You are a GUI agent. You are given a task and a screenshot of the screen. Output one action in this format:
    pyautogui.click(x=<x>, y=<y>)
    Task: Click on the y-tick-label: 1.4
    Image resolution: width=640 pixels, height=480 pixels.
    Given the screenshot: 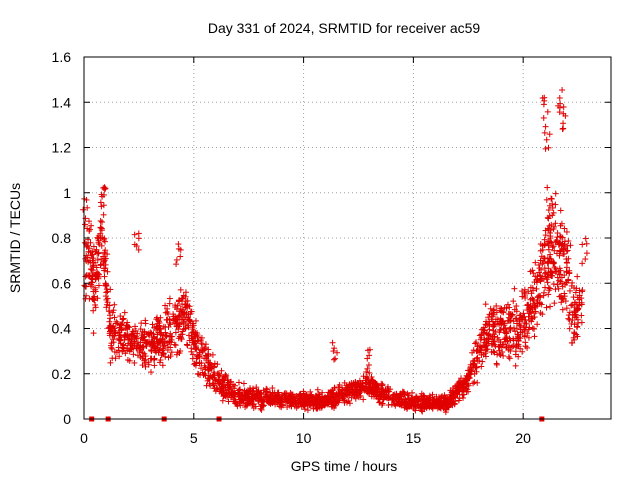 What is the action you would take?
    pyautogui.click(x=62, y=102)
    